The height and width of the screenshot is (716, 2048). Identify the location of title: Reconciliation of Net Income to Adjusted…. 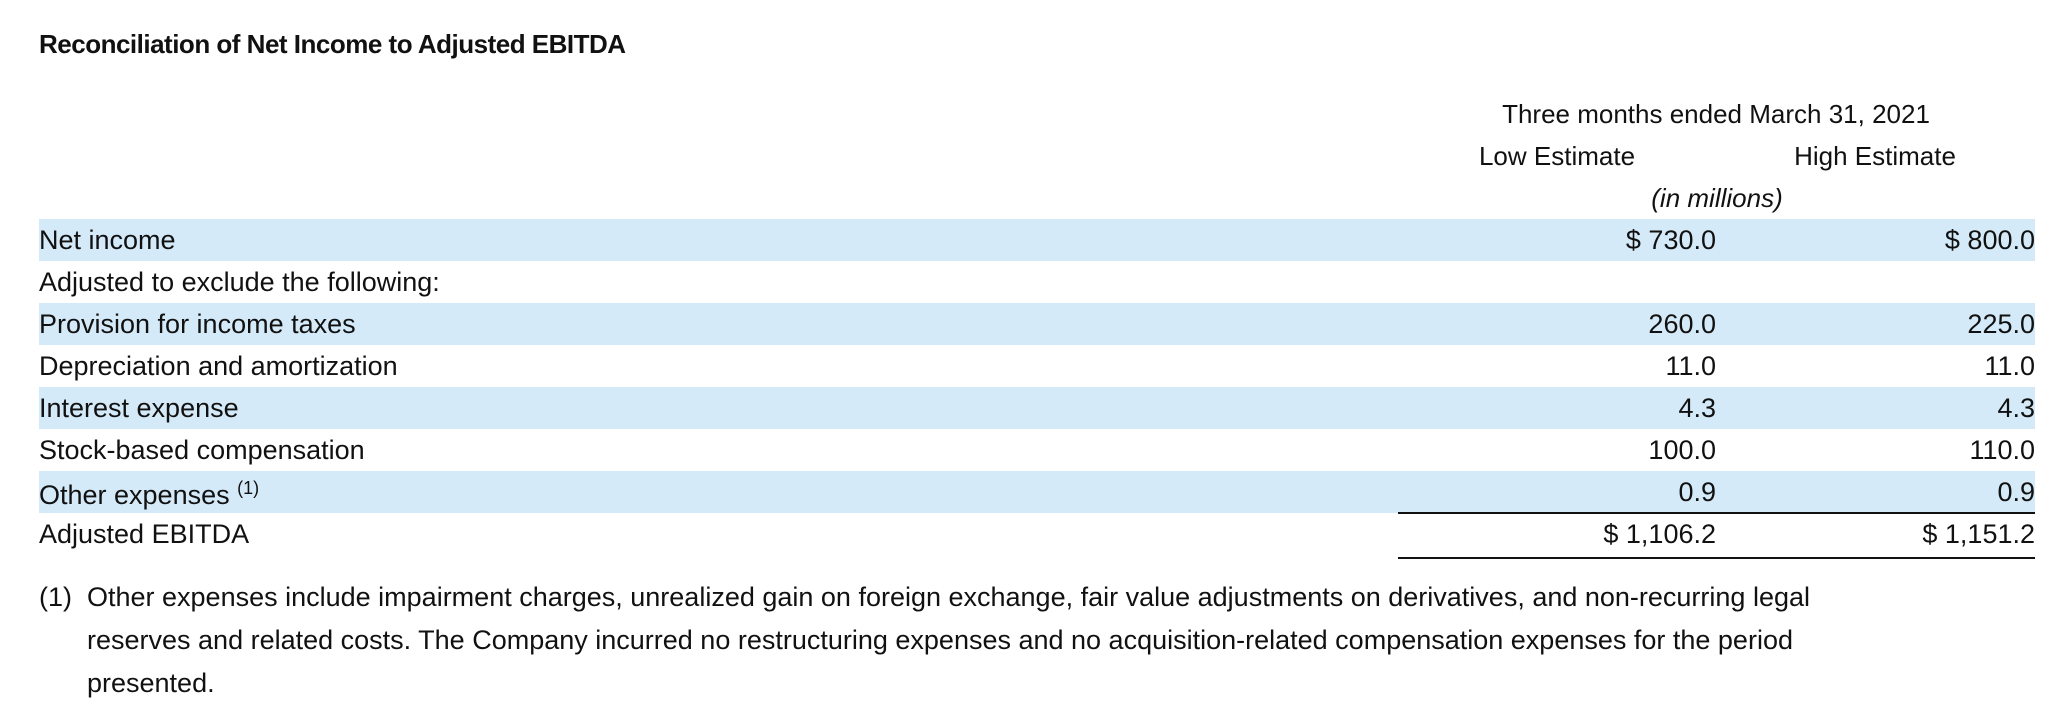
(332, 44).